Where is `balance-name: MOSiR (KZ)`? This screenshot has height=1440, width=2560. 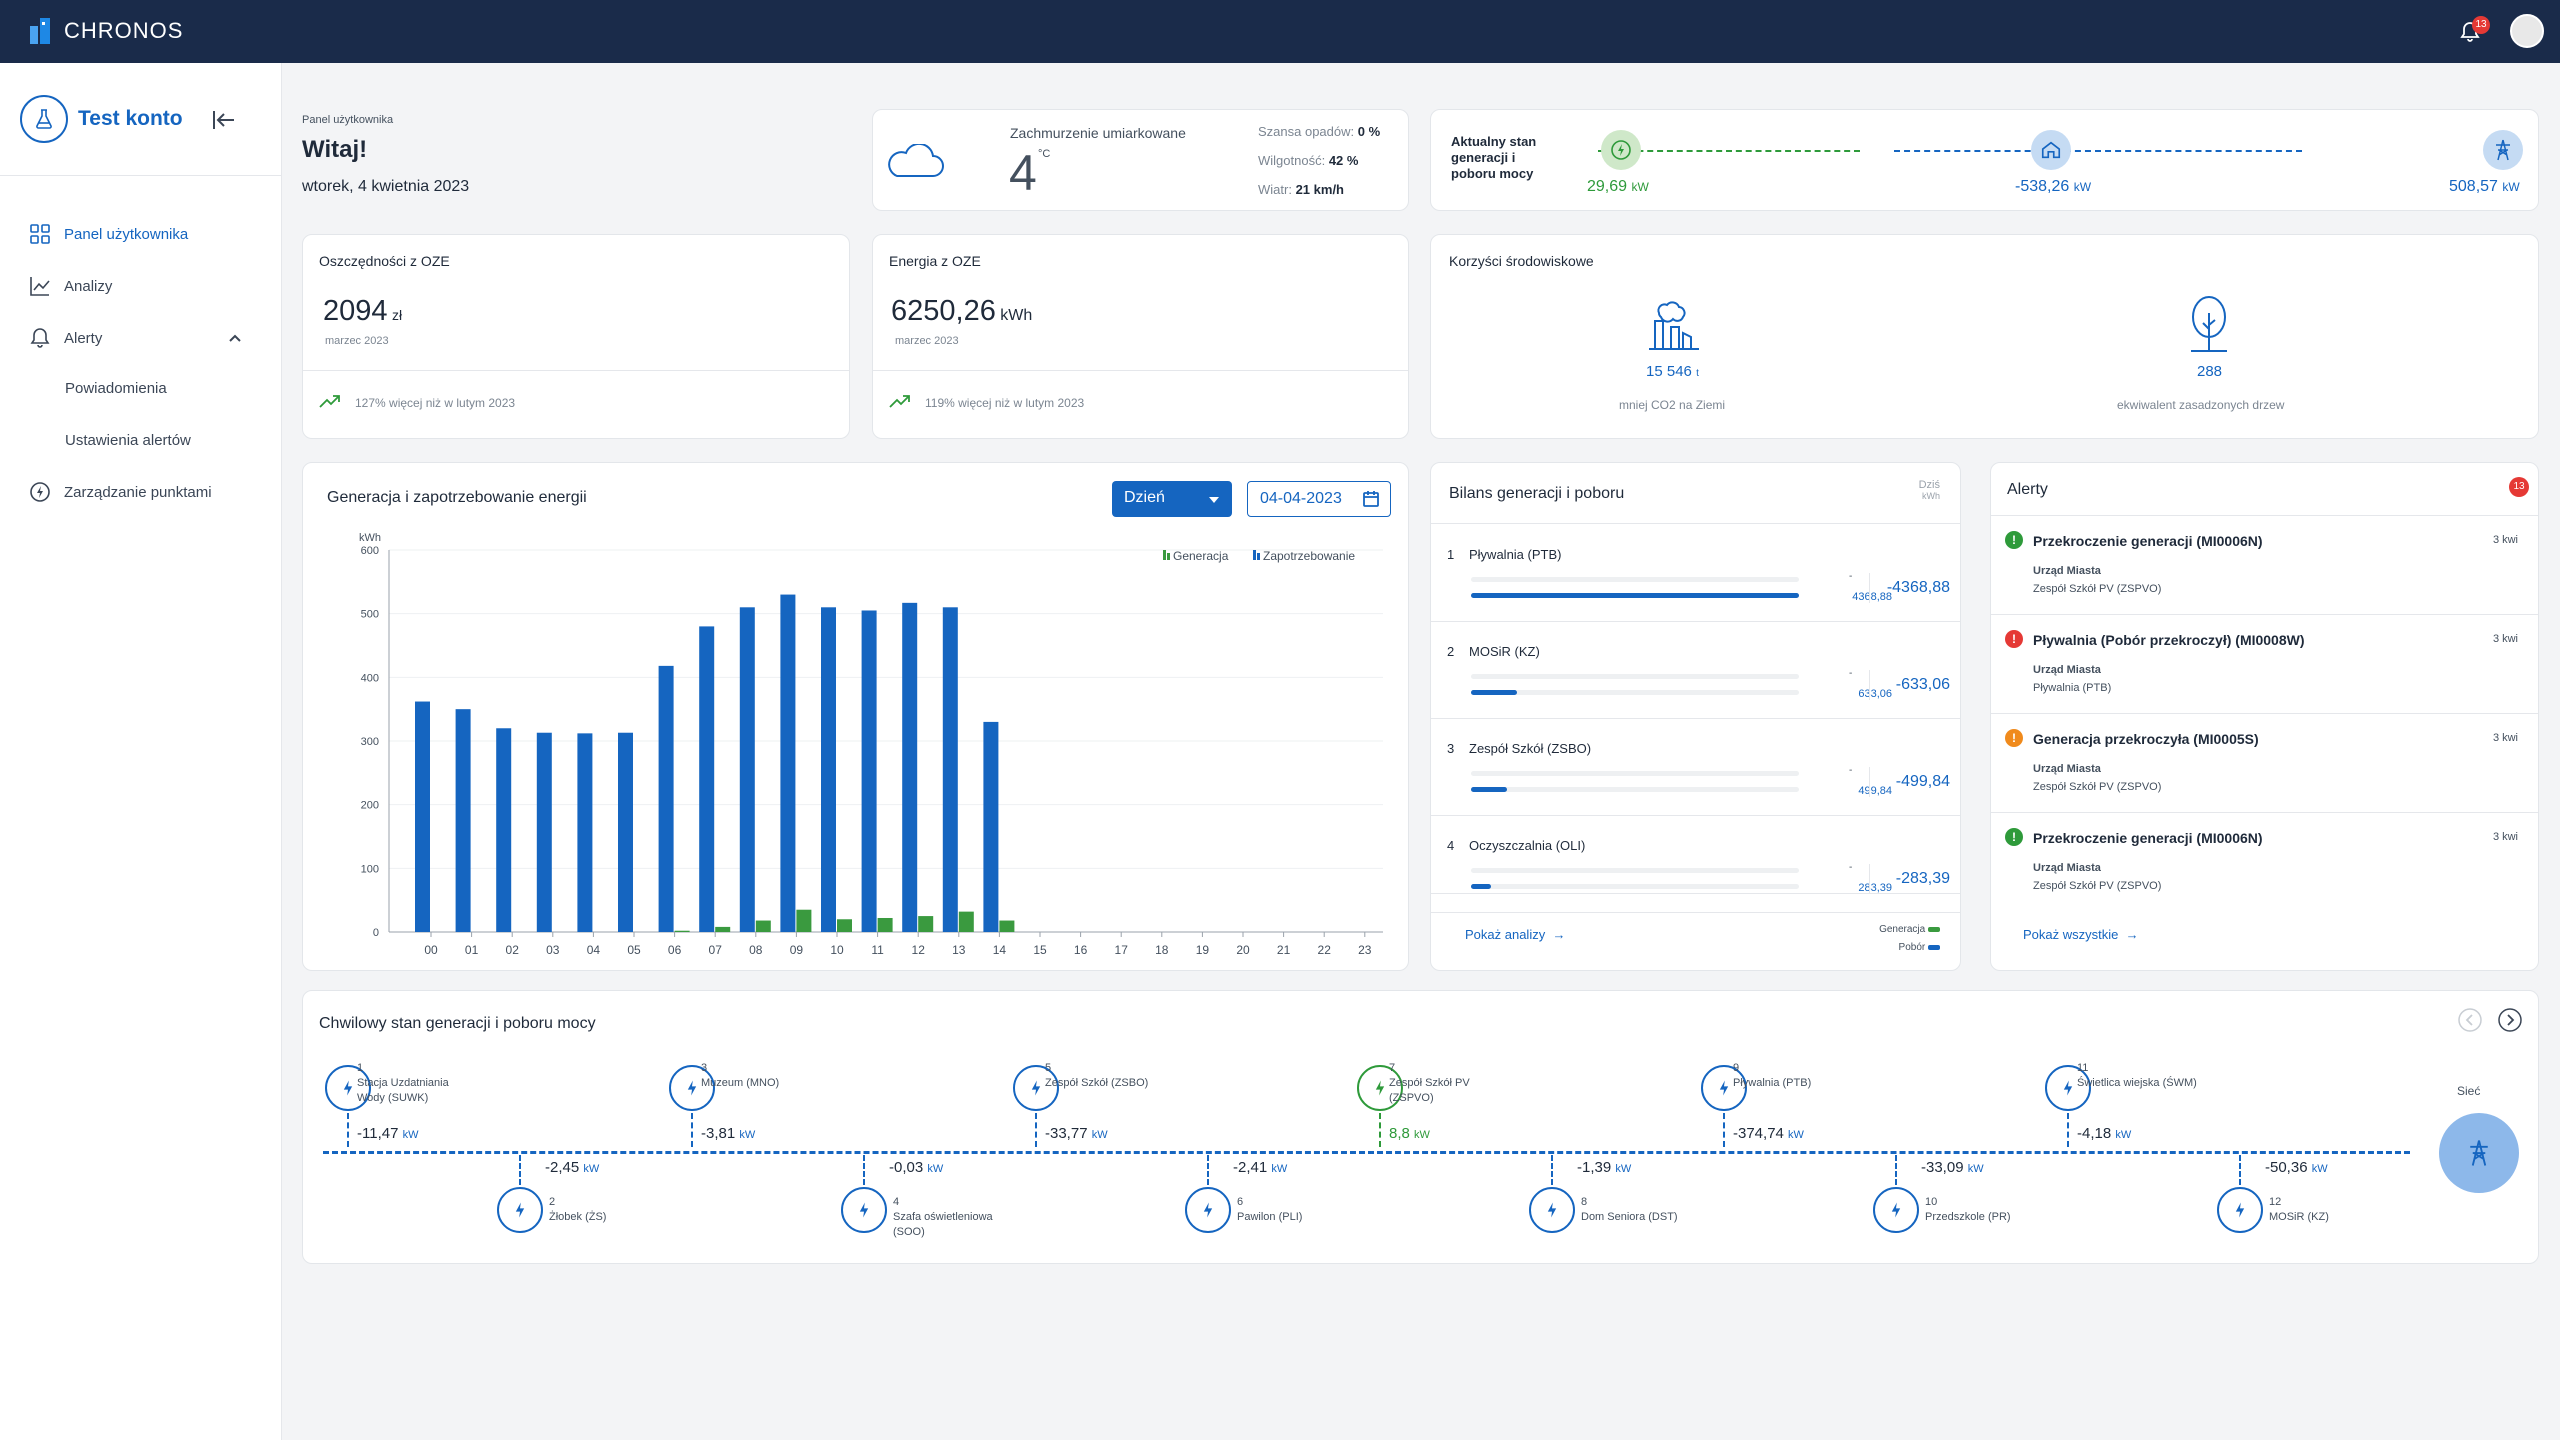 balance-name: MOSiR (KZ) is located at coordinates (1504, 651).